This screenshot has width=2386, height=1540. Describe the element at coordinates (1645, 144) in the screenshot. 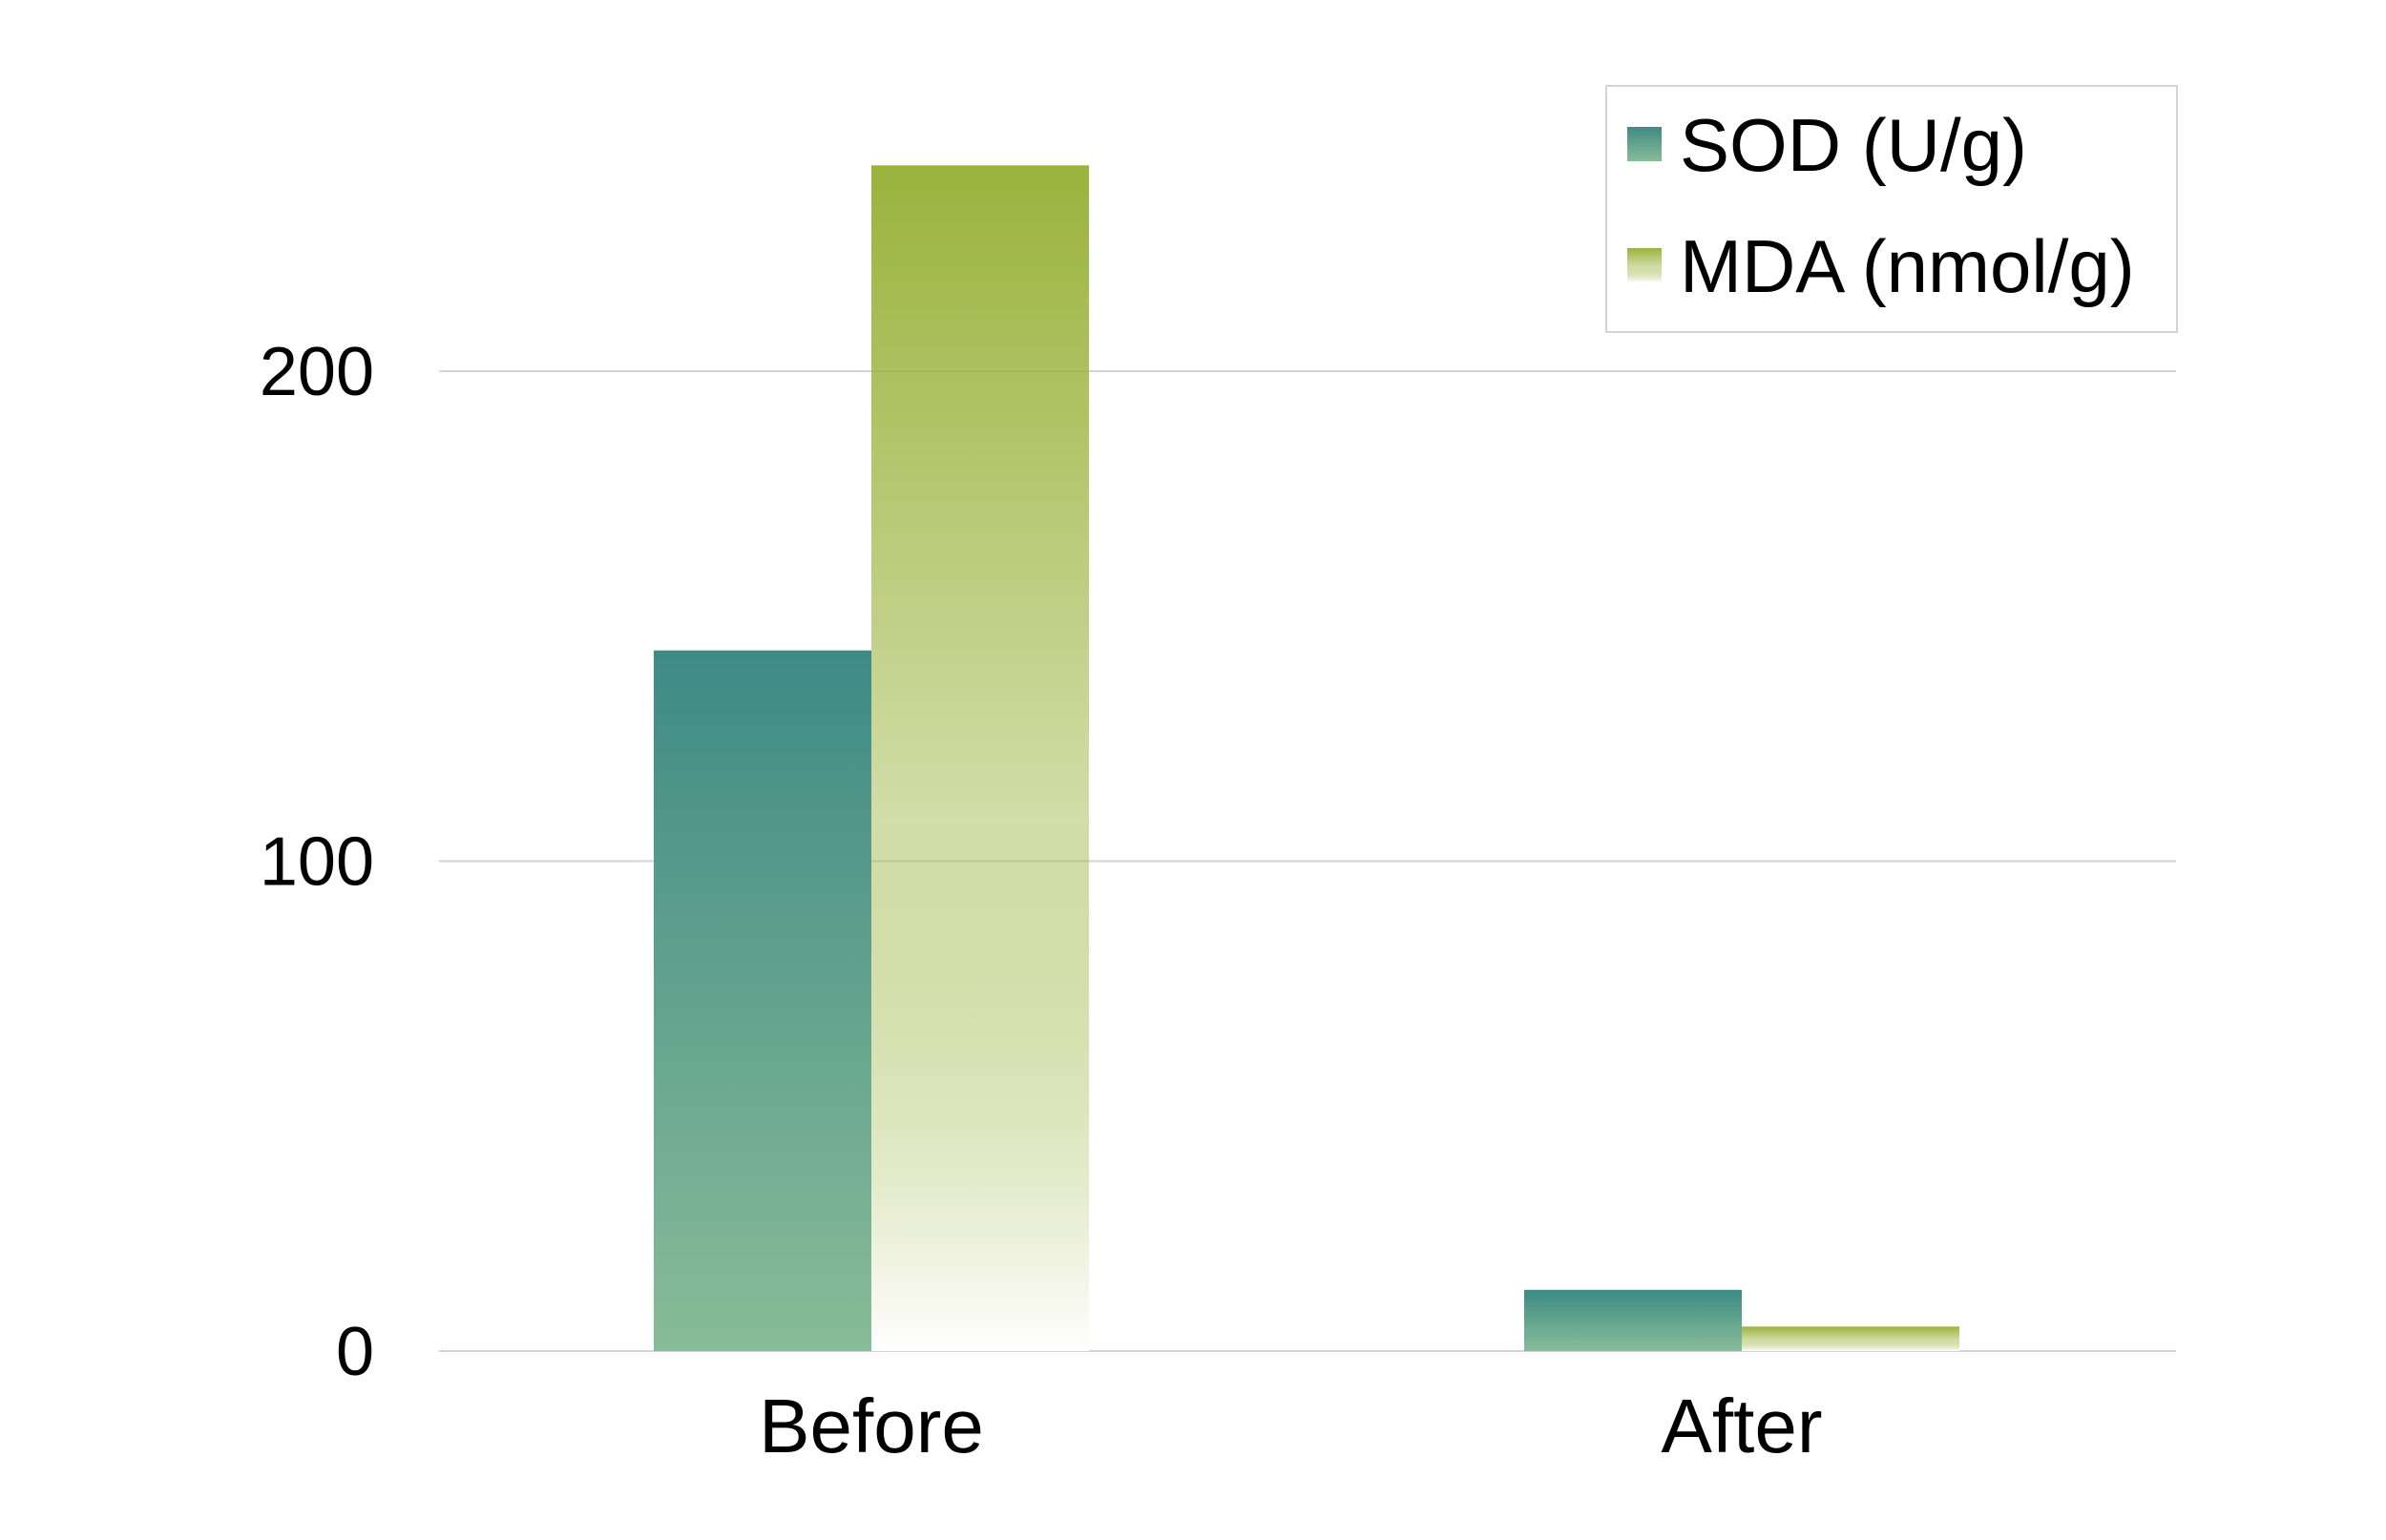

I see `legend-swatch-sod` at that location.